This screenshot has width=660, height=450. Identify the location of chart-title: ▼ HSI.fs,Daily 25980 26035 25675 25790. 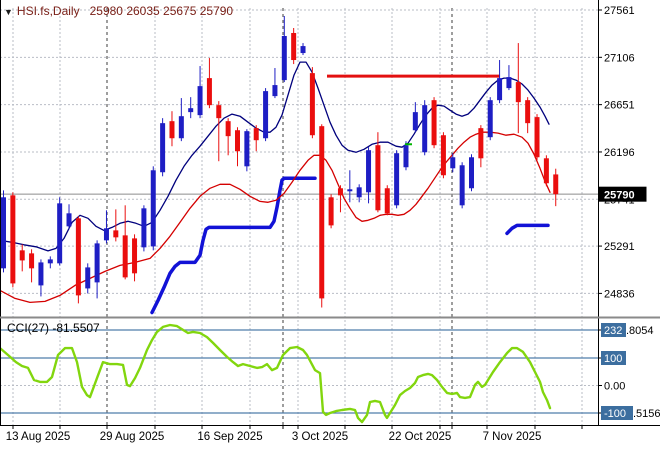
(118, 11).